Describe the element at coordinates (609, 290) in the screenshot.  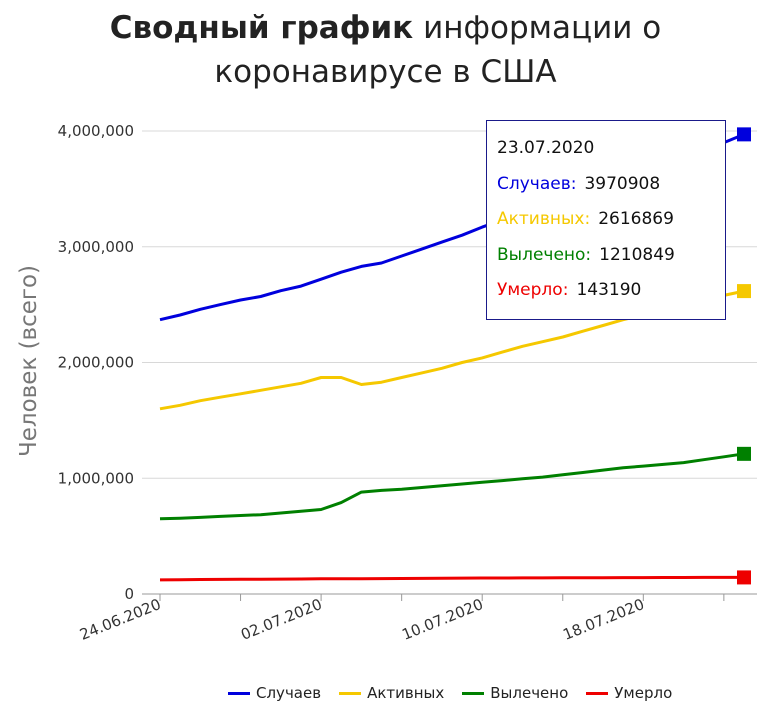
I see `tooltip-value: 143190` at that location.